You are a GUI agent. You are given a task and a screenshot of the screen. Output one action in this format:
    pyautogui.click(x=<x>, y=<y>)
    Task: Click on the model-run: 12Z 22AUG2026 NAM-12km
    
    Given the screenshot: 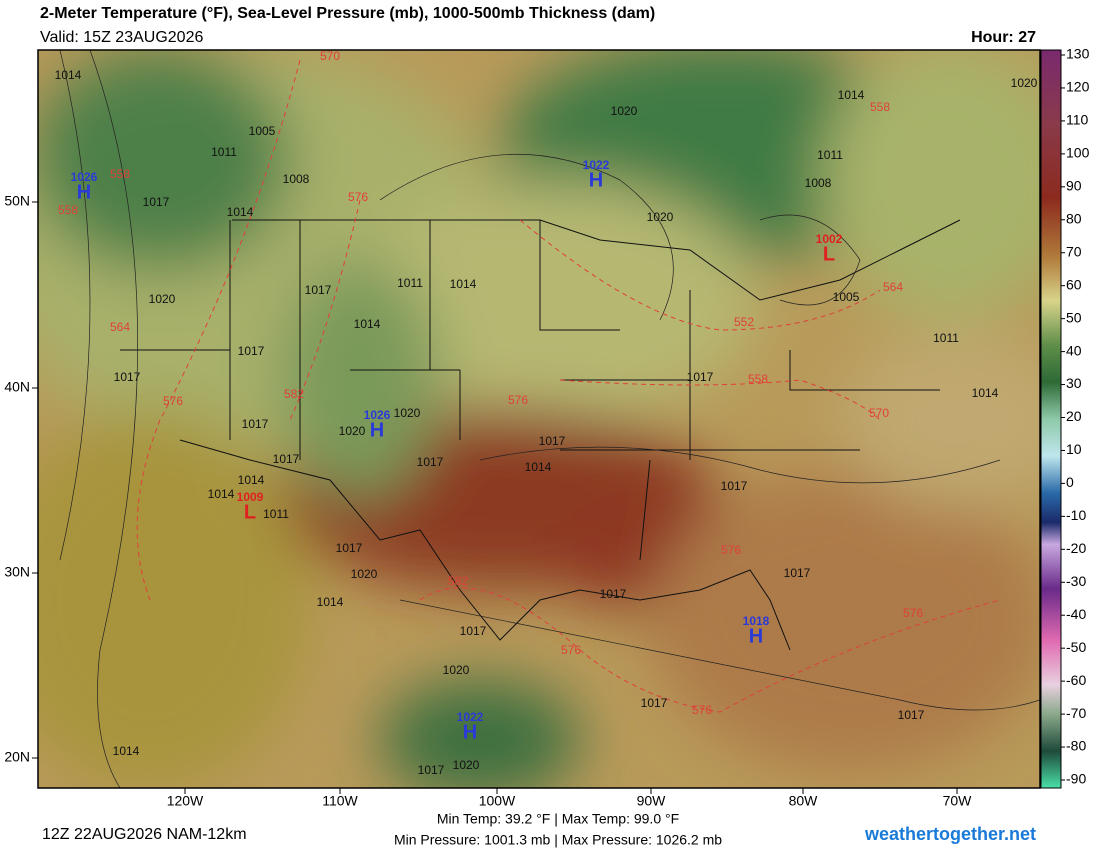 What is the action you would take?
    pyautogui.click(x=144, y=834)
    